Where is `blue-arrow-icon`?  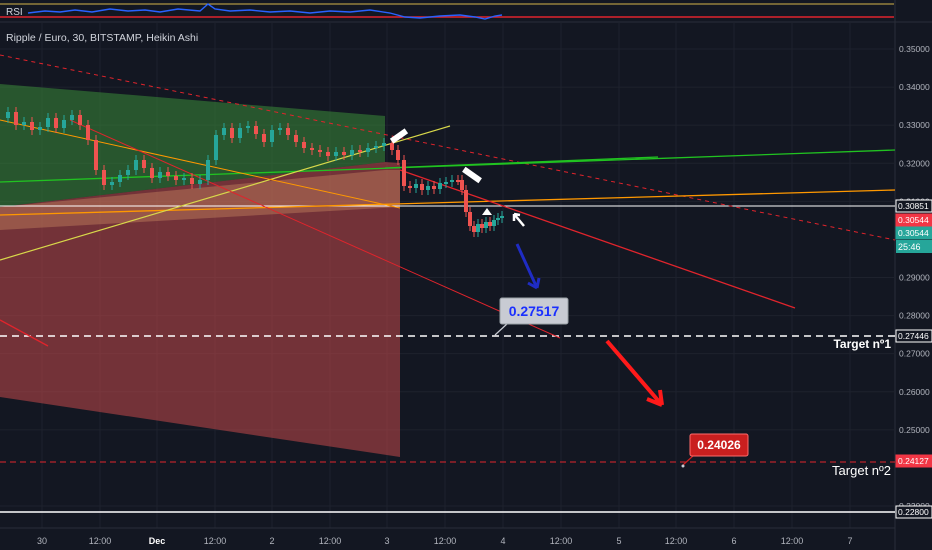 blue-arrow-icon is located at coordinates (528, 266).